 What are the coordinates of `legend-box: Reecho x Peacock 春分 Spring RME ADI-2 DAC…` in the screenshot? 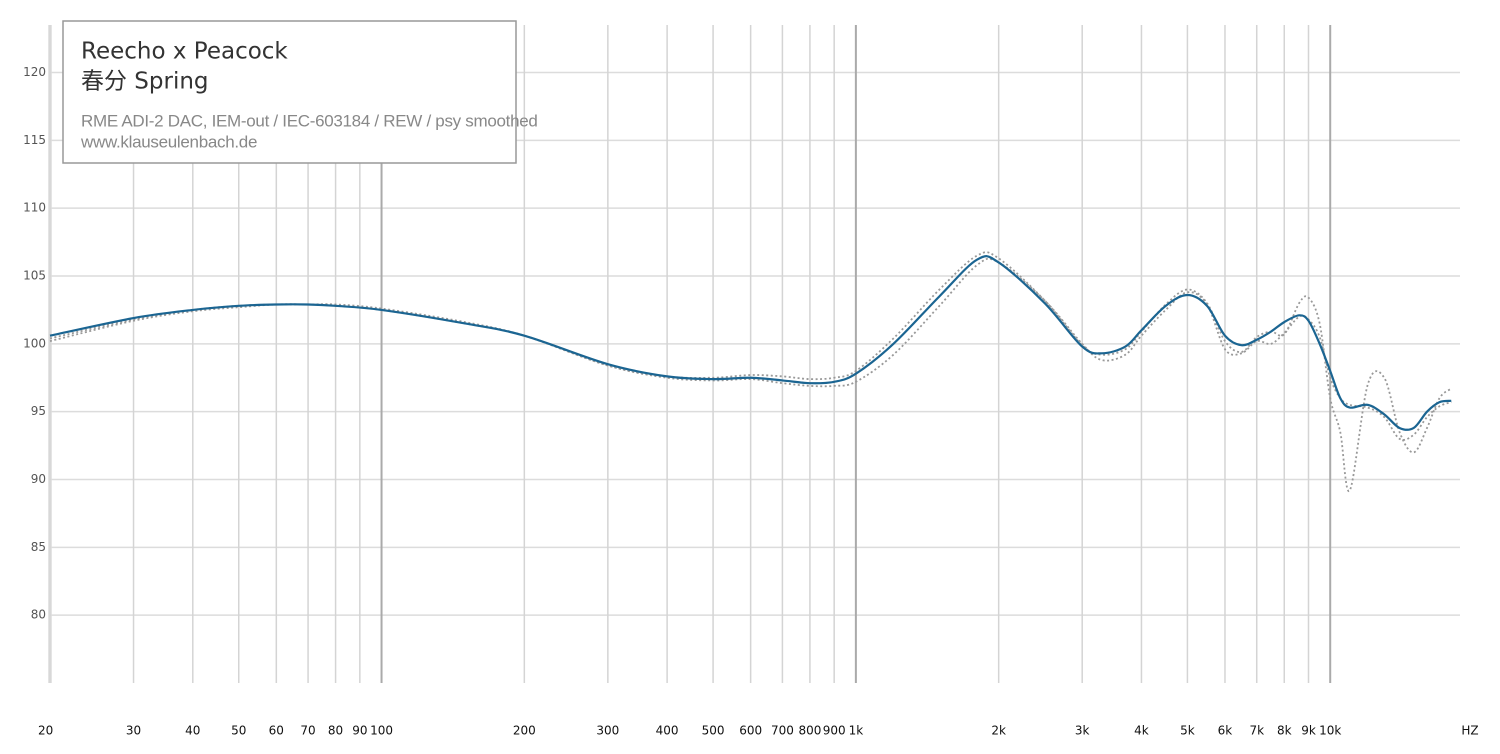 It's located at (300, 92).